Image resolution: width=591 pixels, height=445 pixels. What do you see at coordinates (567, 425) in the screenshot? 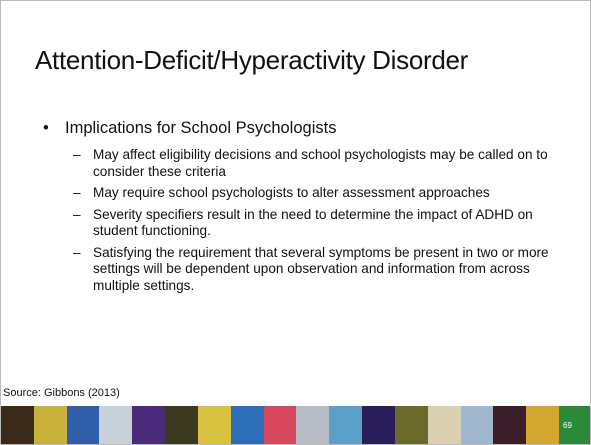
I see `page-number: 69` at bounding box center [567, 425].